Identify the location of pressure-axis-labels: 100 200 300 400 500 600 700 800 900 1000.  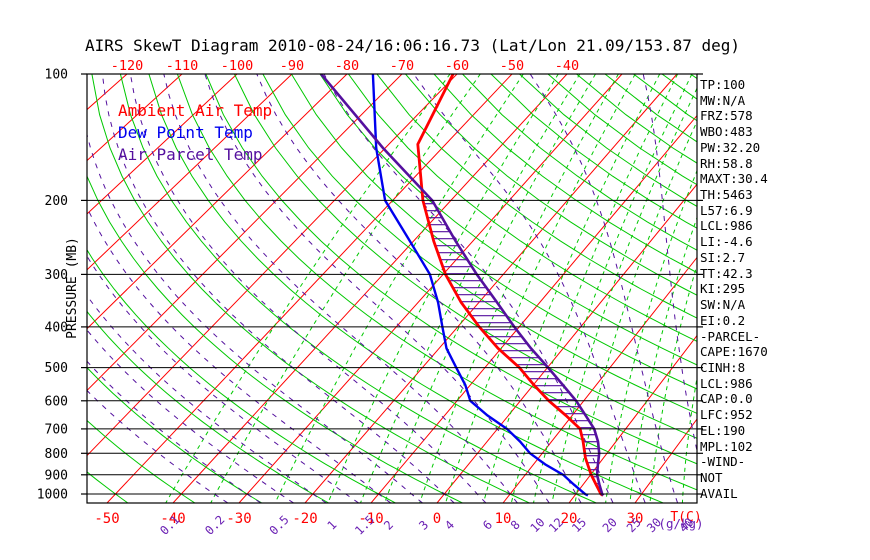
(52, 285).